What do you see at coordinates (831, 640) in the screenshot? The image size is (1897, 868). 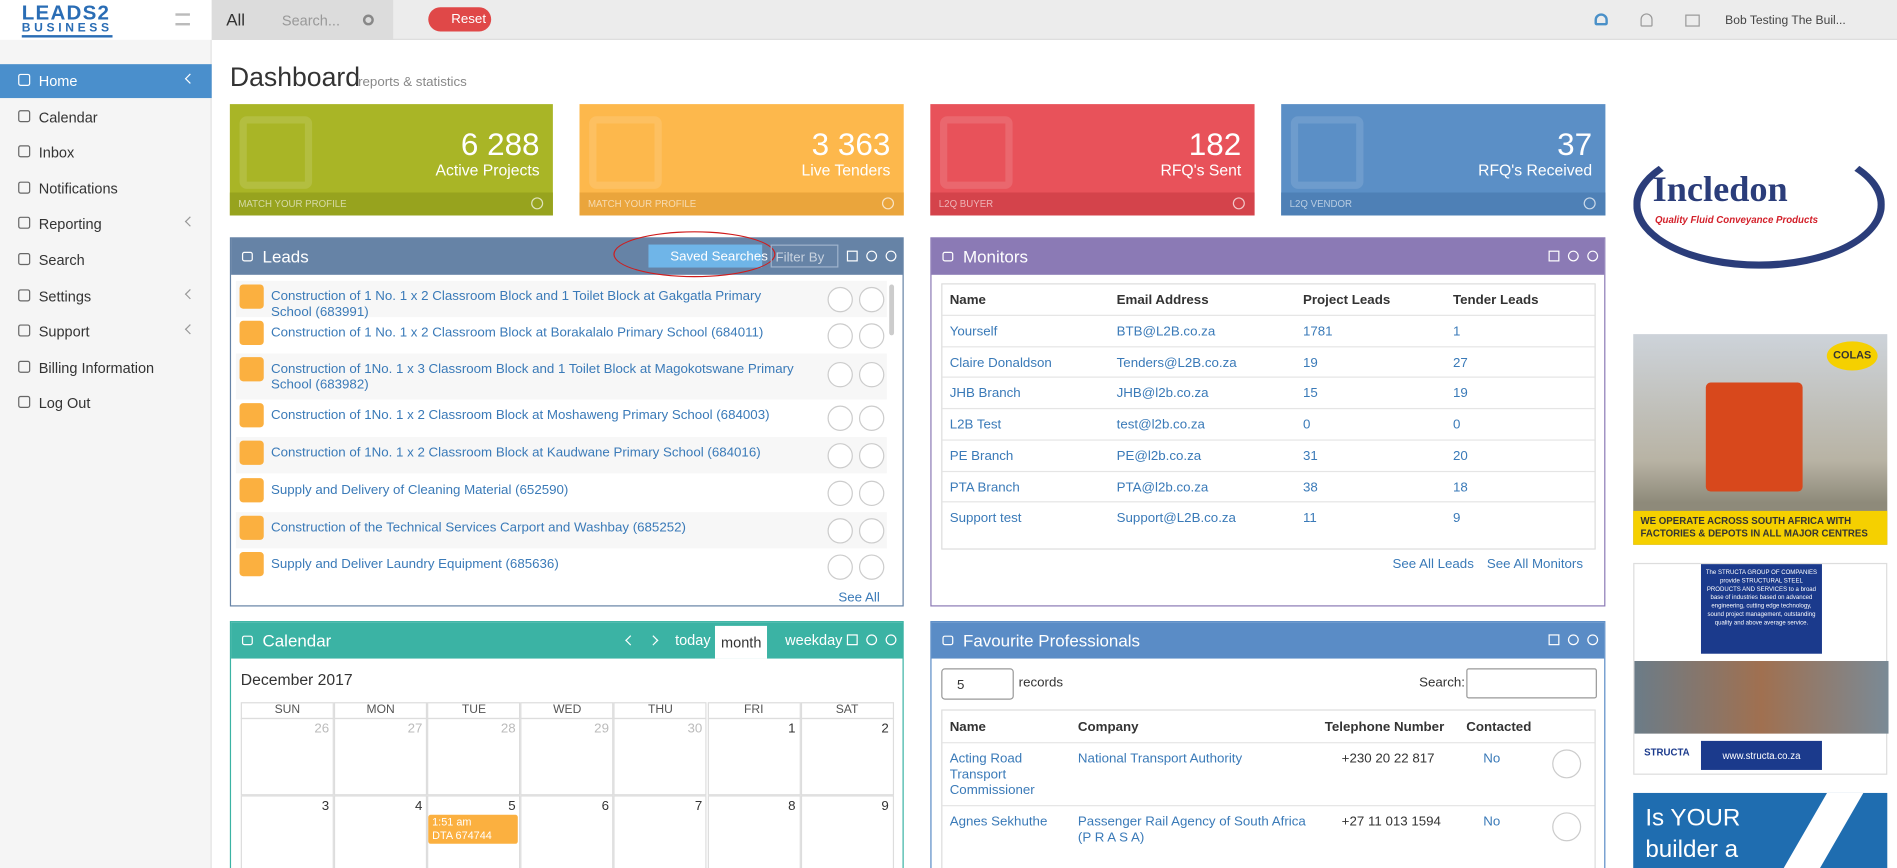 I see `calendar-view-button: day` at bounding box center [831, 640].